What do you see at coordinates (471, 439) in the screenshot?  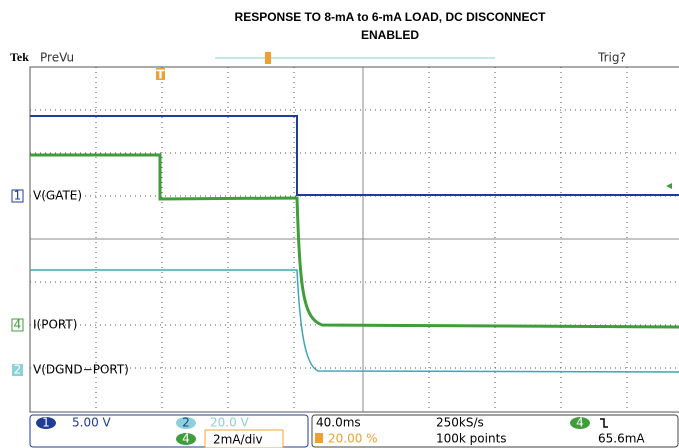 I see `record-length: 100k points` at bounding box center [471, 439].